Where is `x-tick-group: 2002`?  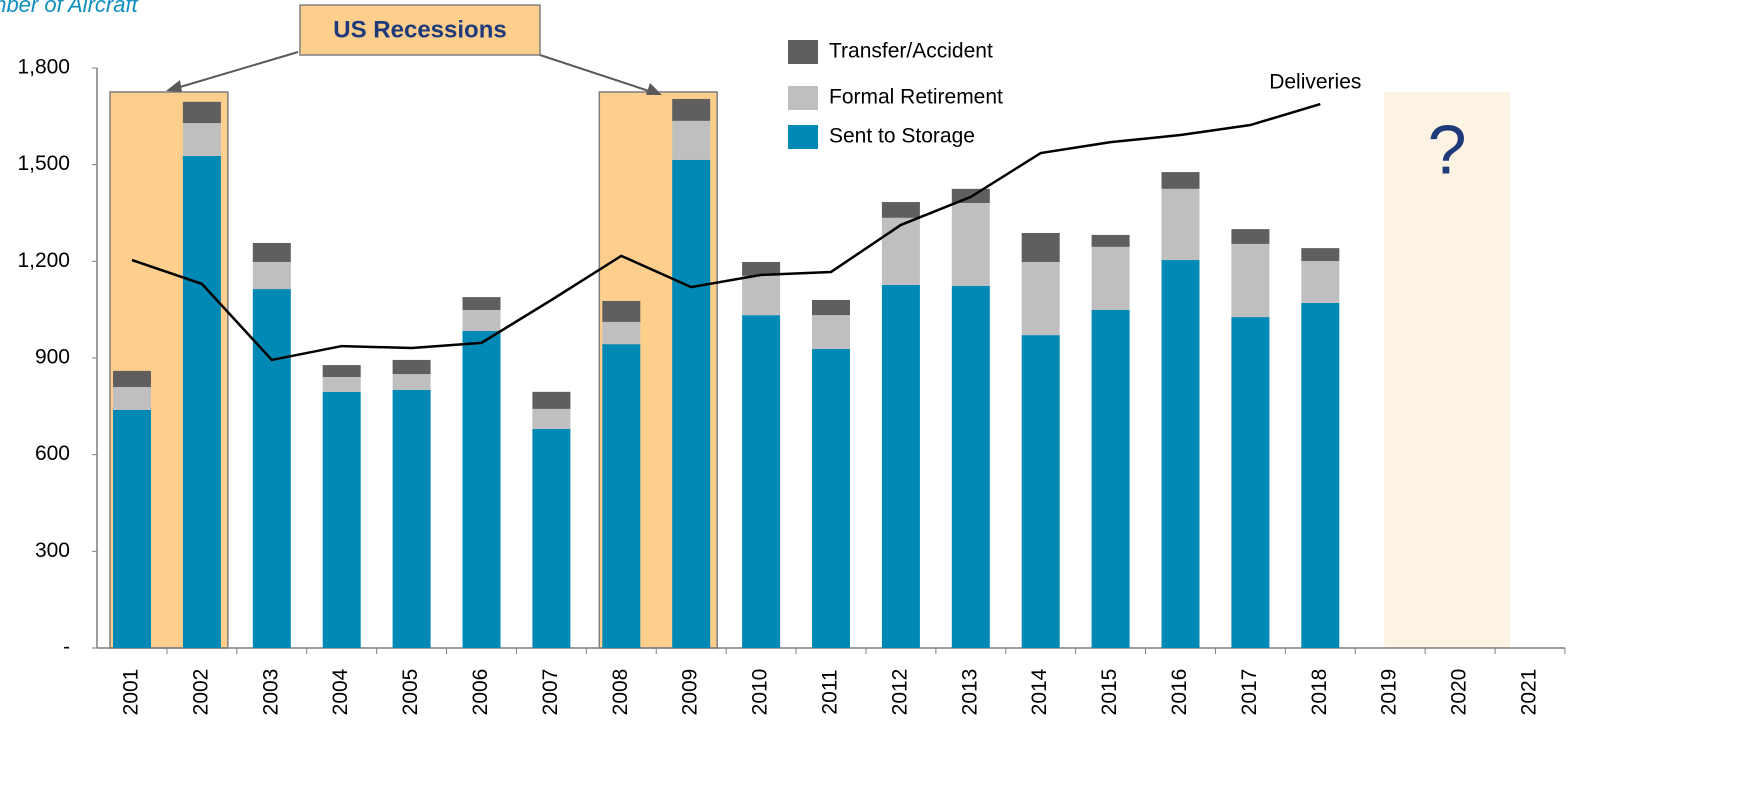 x-tick-group: 2002 is located at coordinates (200, 692).